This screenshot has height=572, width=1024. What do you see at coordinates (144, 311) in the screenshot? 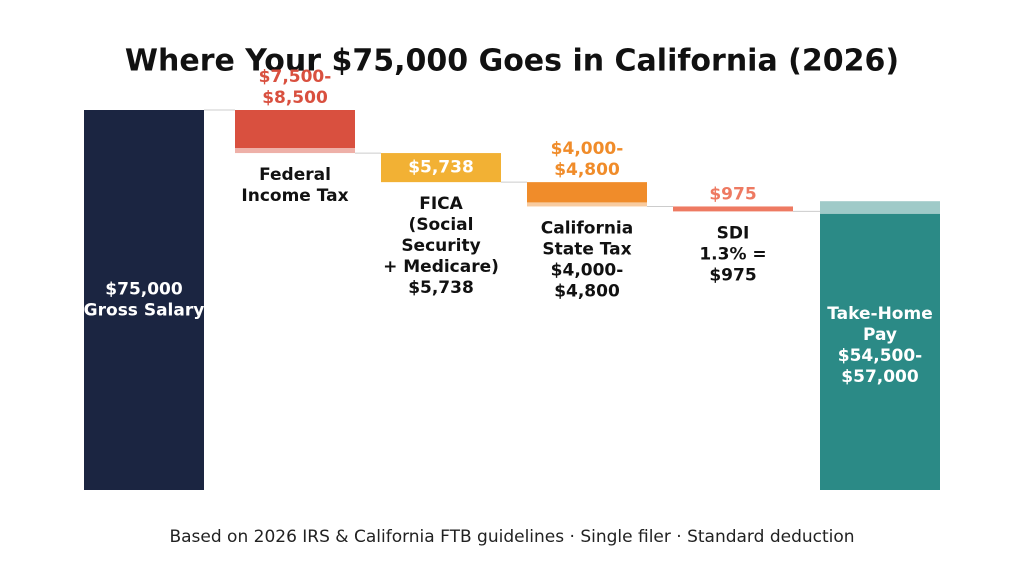
I see `label-line: Gross Salary` at bounding box center [144, 311].